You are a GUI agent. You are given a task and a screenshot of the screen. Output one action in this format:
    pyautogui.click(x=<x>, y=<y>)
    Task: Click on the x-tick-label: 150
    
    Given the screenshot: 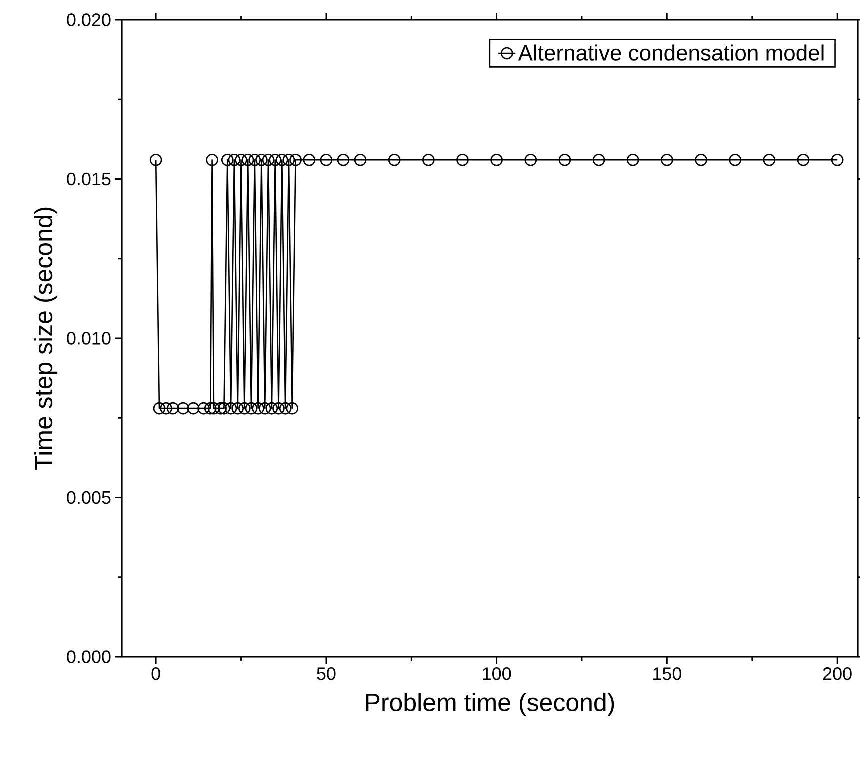 What is the action you would take?
    pyautogui.click(x=668, y=674)
    